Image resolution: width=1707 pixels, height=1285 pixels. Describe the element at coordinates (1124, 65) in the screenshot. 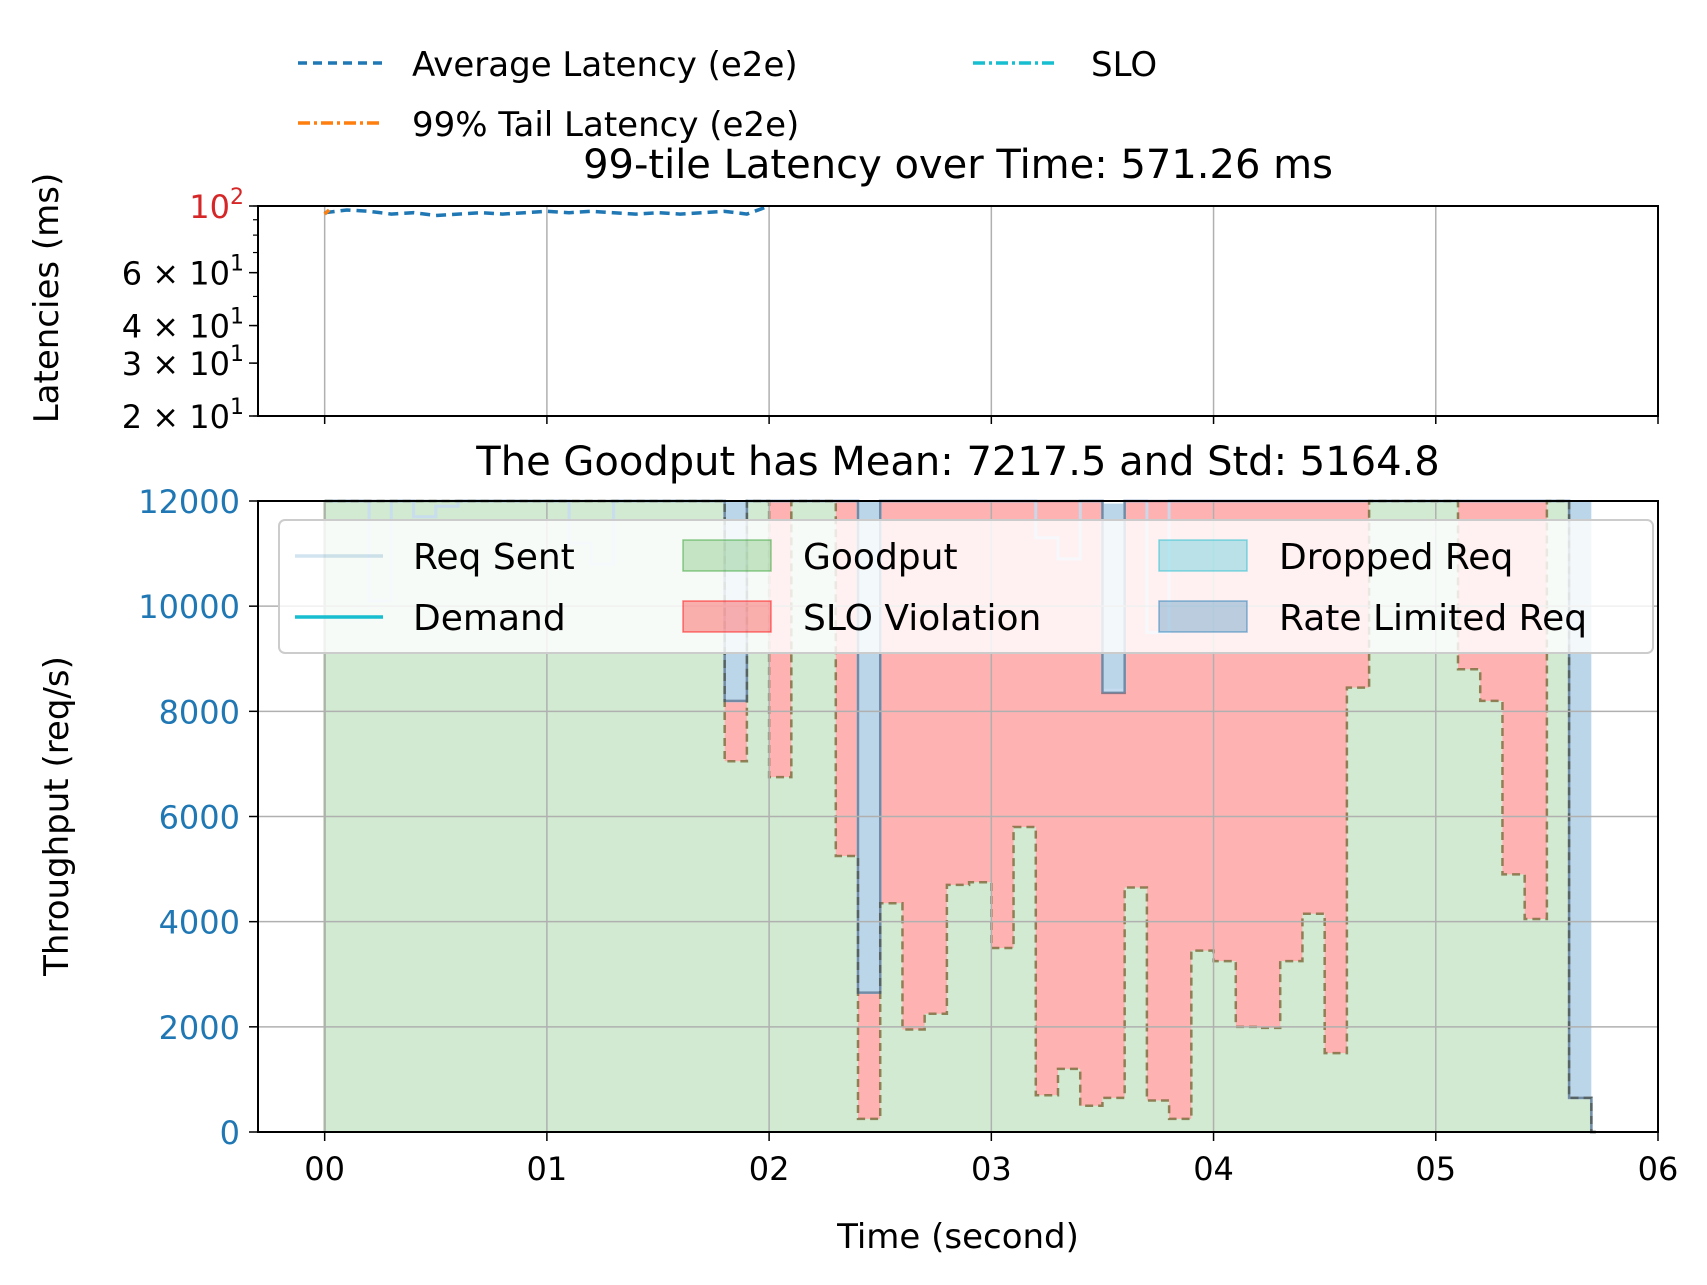

I see `legend-slo-label: SLO` at that location.